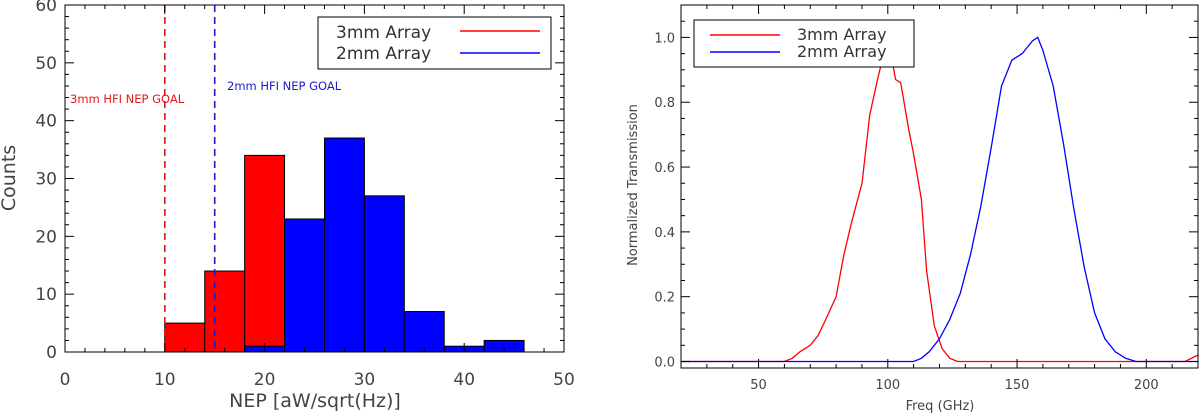 The width and height of the screenshot is (1200, 415). I want to click on legend-right: 3mm Array 2mm Array, so click(804, 43).